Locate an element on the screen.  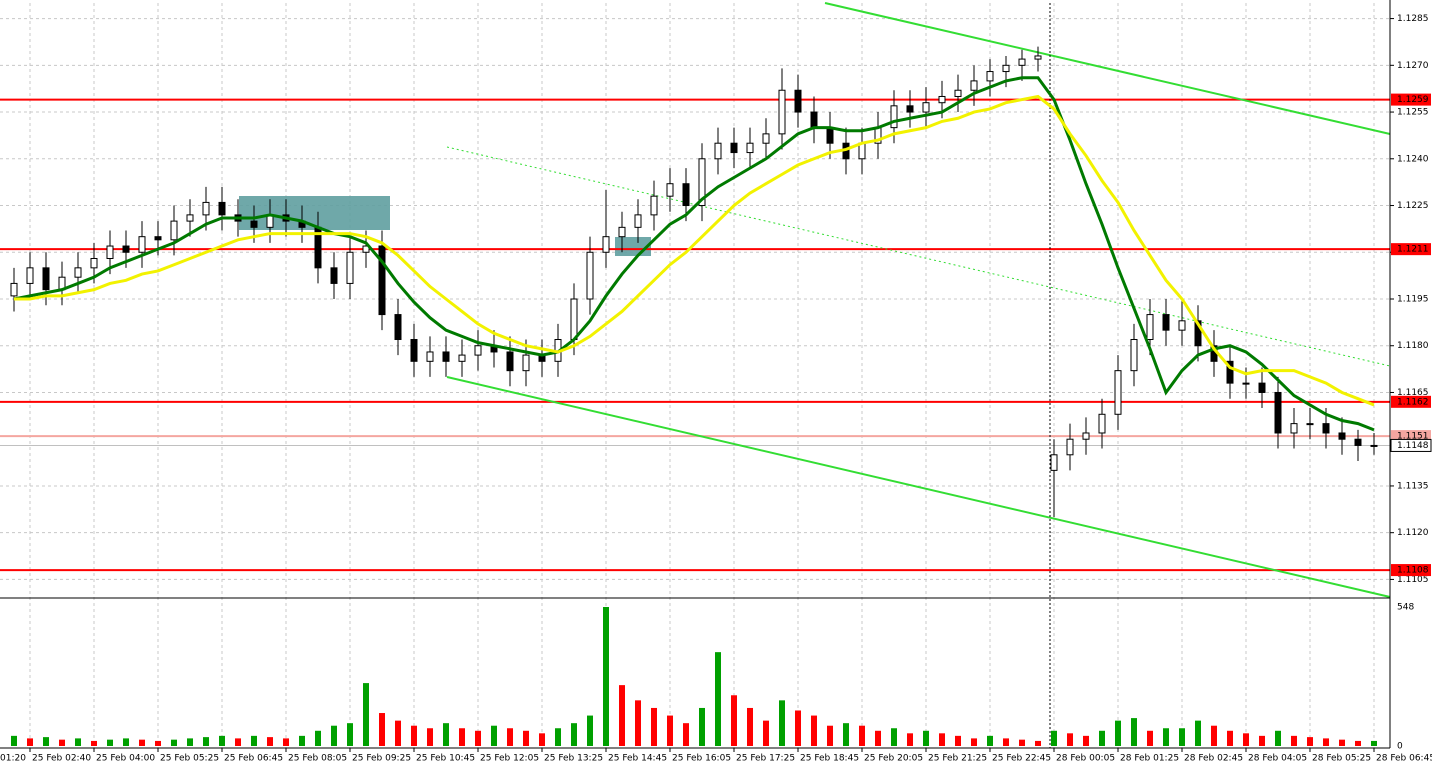
x-tick-label: 25 Feb 21:25 is located at coordinates (957, 759).